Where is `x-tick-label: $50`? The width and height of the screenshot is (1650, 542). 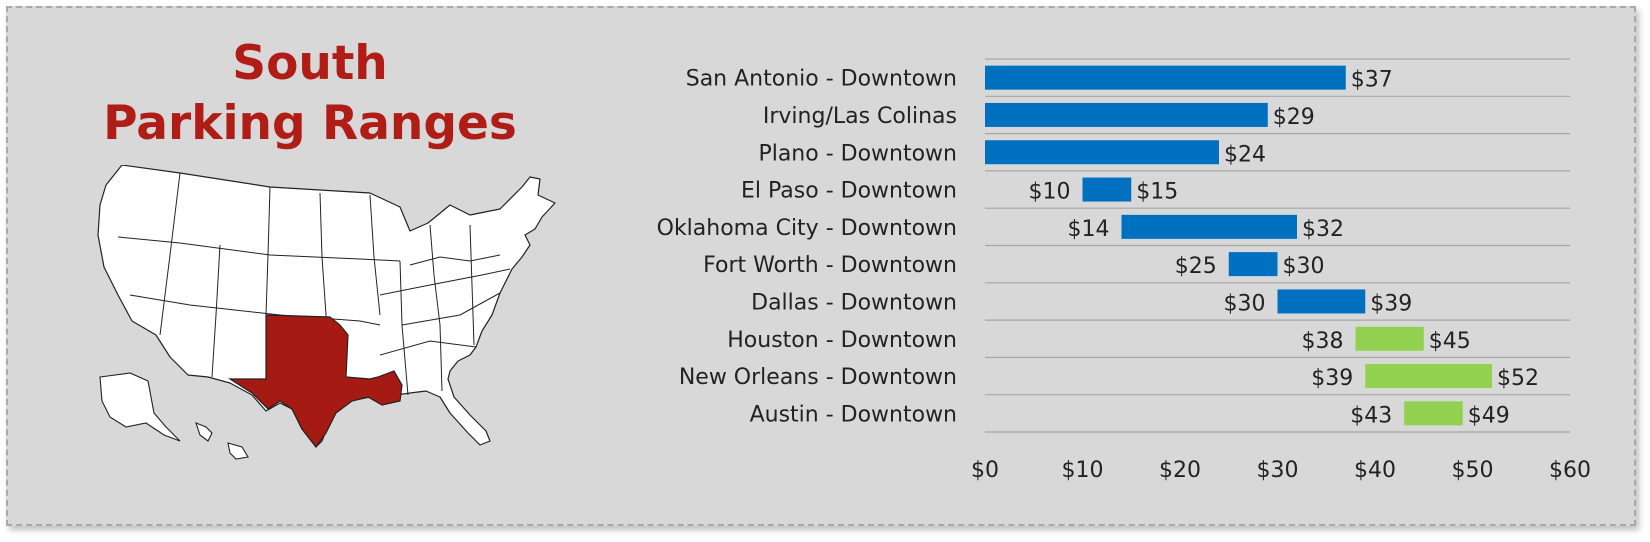
x-tick-label: $50 is located at coordinates (1473, 470).